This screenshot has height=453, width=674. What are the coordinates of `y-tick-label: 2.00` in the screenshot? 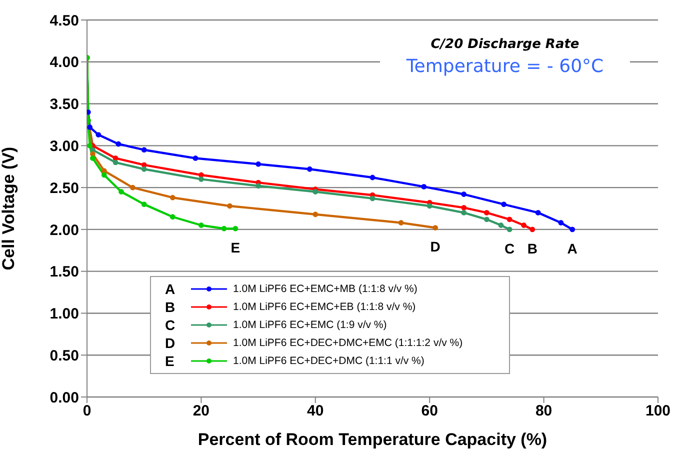 It's located at (64, 230).